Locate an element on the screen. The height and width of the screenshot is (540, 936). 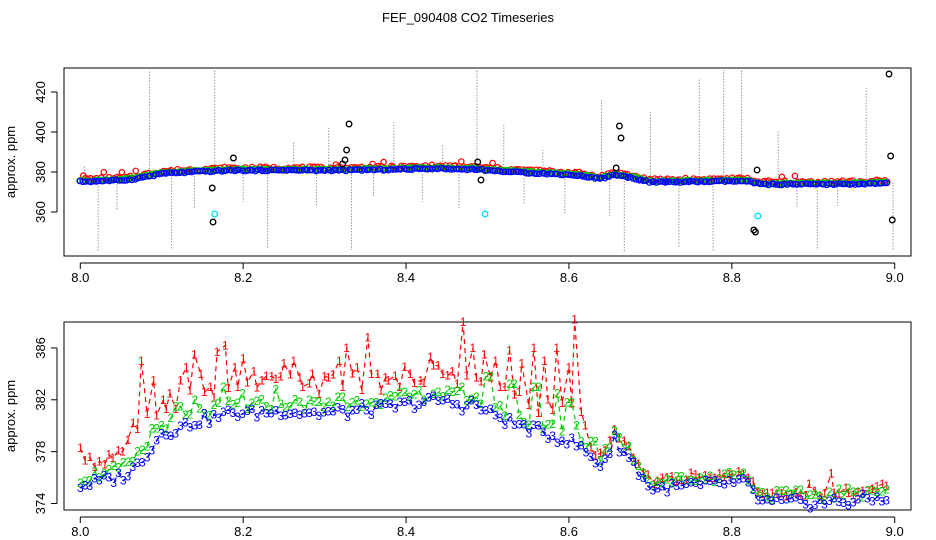
top-series is located at coordinates (483, 173).